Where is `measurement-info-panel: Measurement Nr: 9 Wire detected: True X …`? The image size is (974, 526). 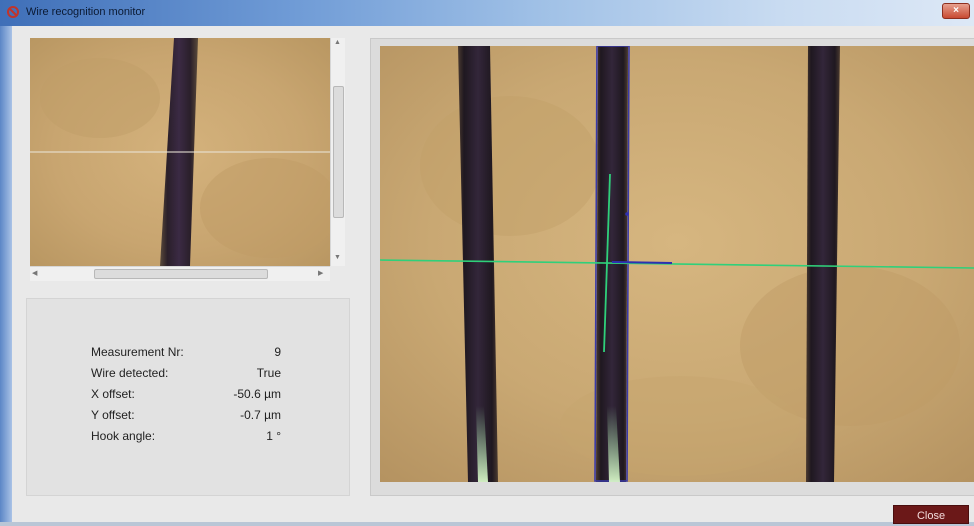 measurement-info-panel: Measurement Nr: 9 Wire detected: True X … is located at coordinates (188, 397).